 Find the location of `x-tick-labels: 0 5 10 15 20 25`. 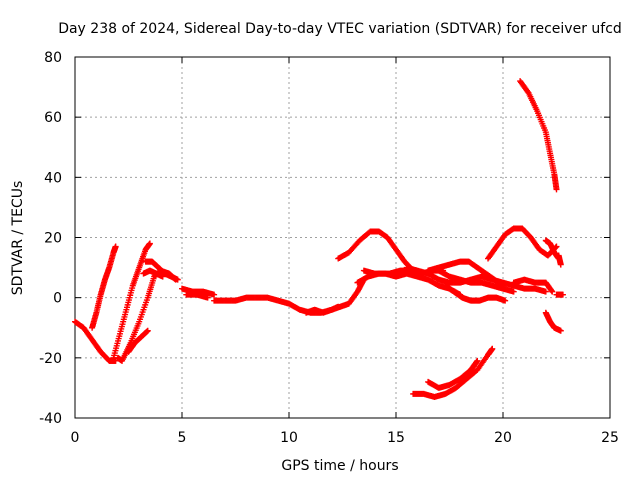

x-tick-labels: 0 5 10 15 20 25 is located at coordinates (345, 438).